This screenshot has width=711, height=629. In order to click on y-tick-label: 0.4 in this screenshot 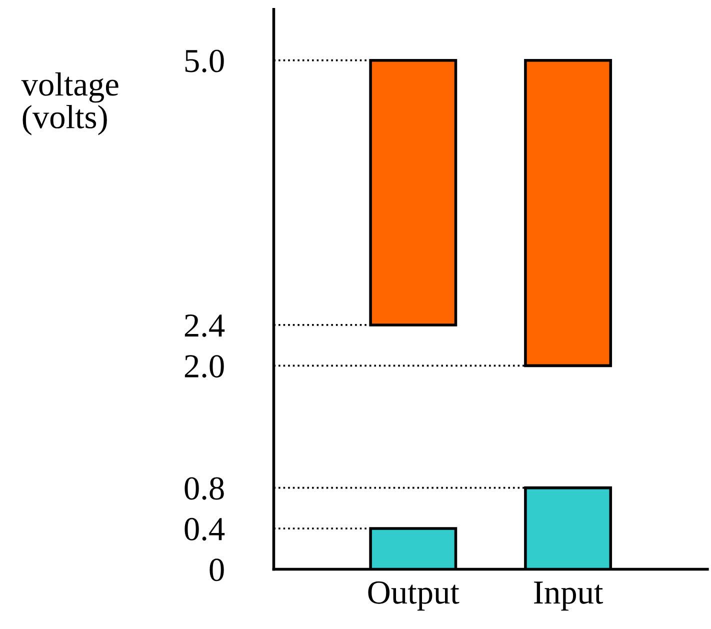, I will do `click(204, 529)`.